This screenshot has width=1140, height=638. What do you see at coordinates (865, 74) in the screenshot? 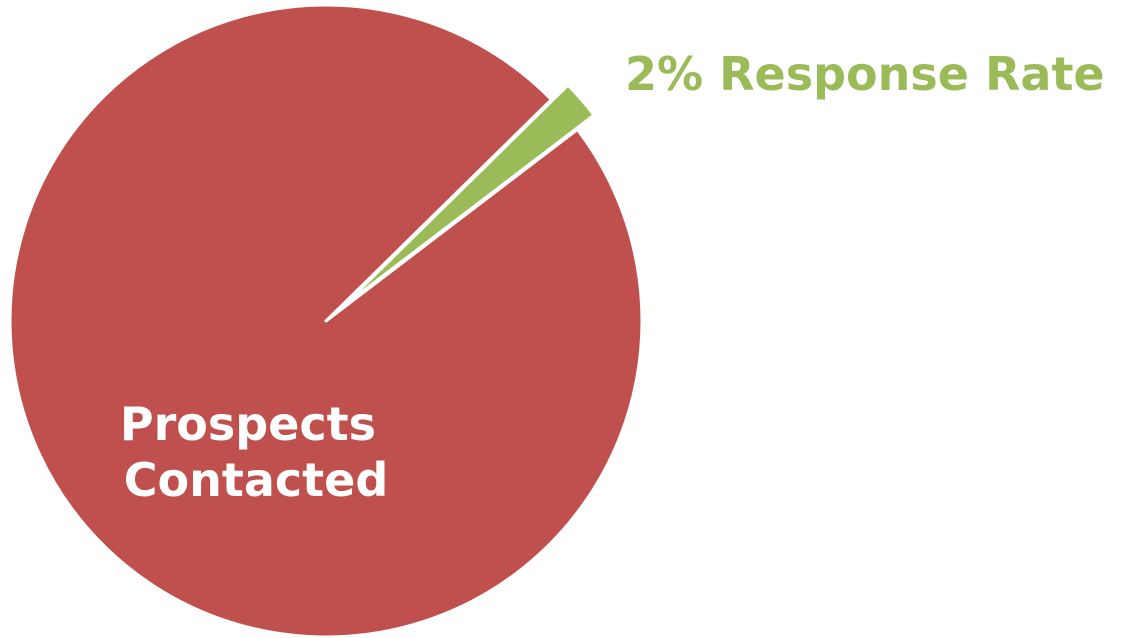
I see `slice-label-response-rate: 2% Response Rate` at bounding box center [865, 74].